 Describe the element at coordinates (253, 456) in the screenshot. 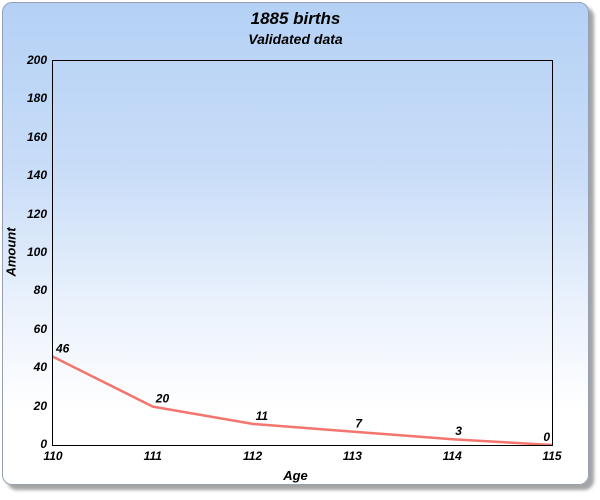

I see `x-tick-label: 112` at that location.